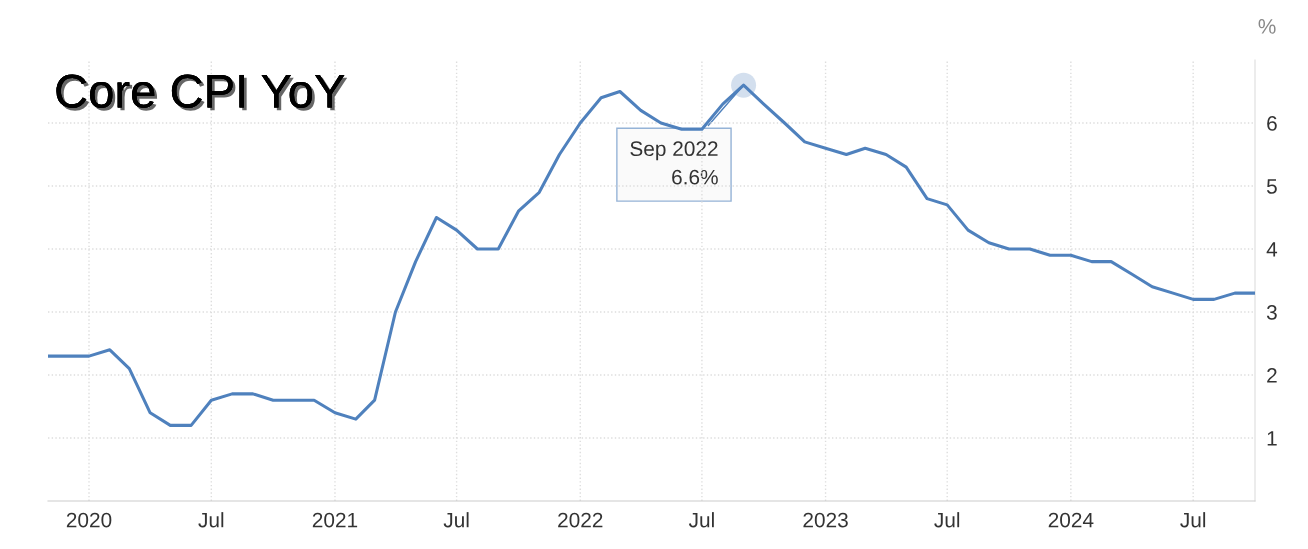  I want to click on x-tick-label: 2022, so click(580, 520).